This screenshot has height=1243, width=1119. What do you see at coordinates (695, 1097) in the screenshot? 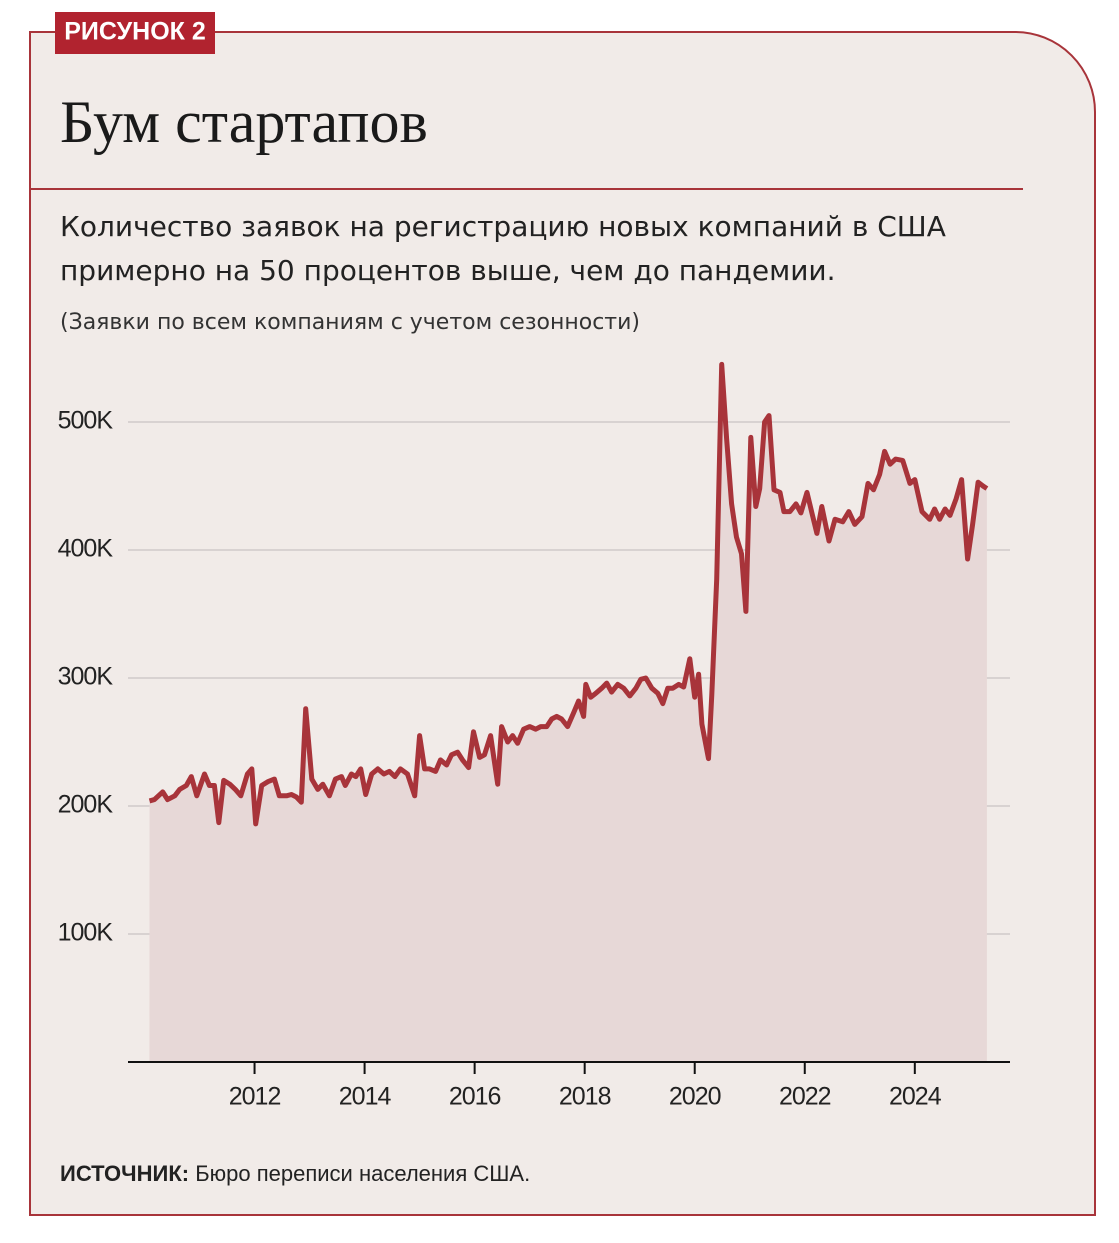
I see `x-tick-label: 2020` at bounding box center [695, 1097].